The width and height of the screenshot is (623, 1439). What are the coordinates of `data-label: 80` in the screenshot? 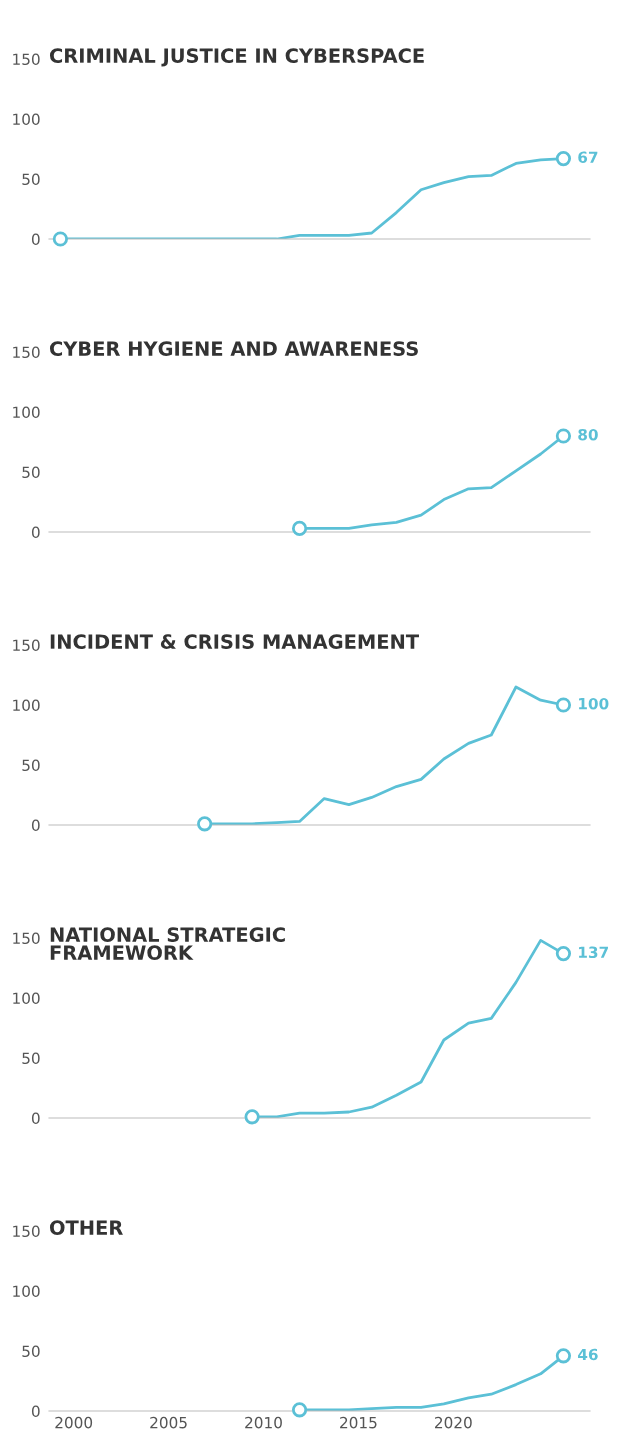 It's located at (588, 434).